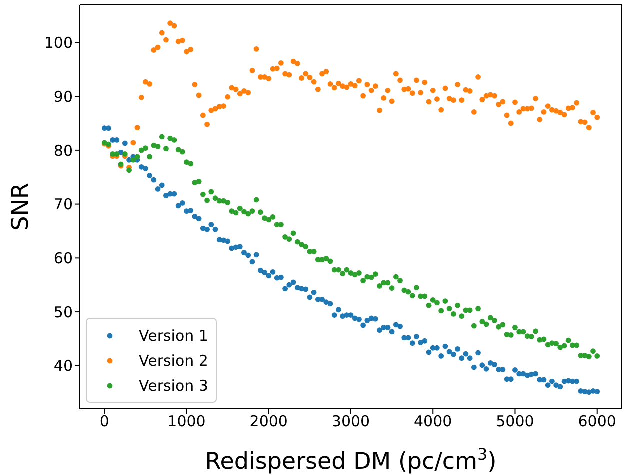  What do you see at coordinates (63, 366) in the screenshot?
I see `y-tick-label: 40` at bounding box center [63, 366].